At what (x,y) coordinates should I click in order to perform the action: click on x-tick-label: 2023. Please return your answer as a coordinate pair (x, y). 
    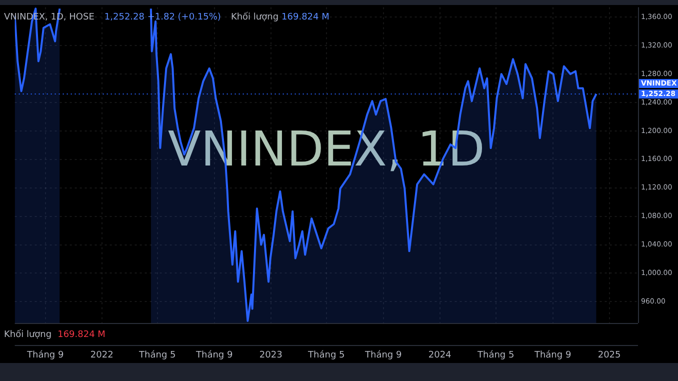
    Looking at the image, I should click on (270, 355).